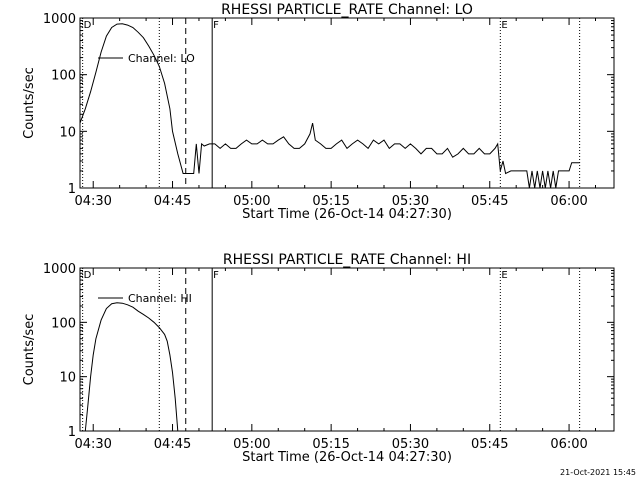 The width and height of the screenshot is (640, 480). I want to click on legend-label: Channel: HI, so click(160, 298).